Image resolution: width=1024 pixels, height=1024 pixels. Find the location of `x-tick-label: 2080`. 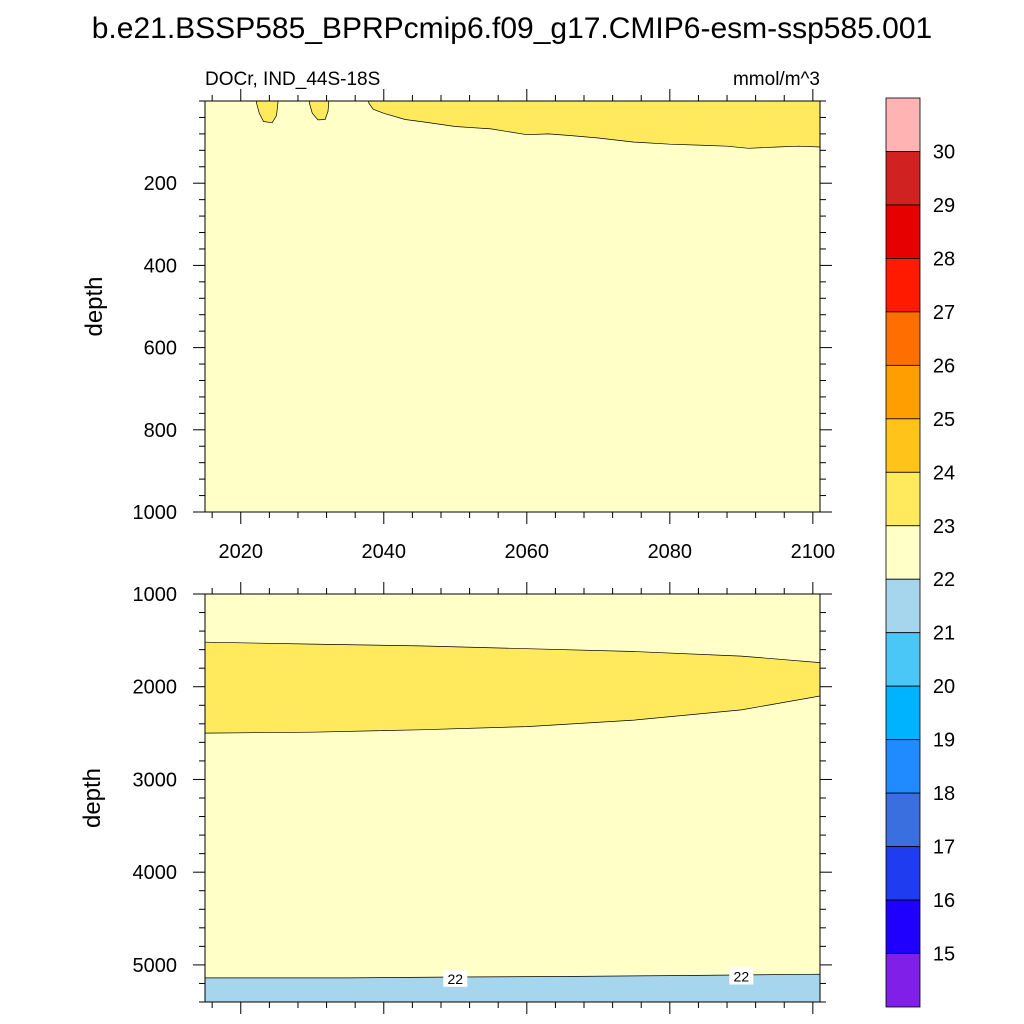

x-tick-label: 2080 is located at coordinates (670, 552).